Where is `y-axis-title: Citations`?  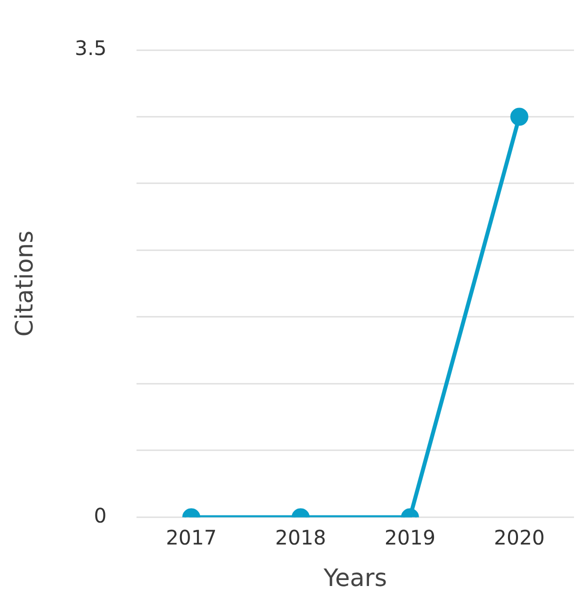 y-axis-title: Citations is located at coordinates (24, 283).